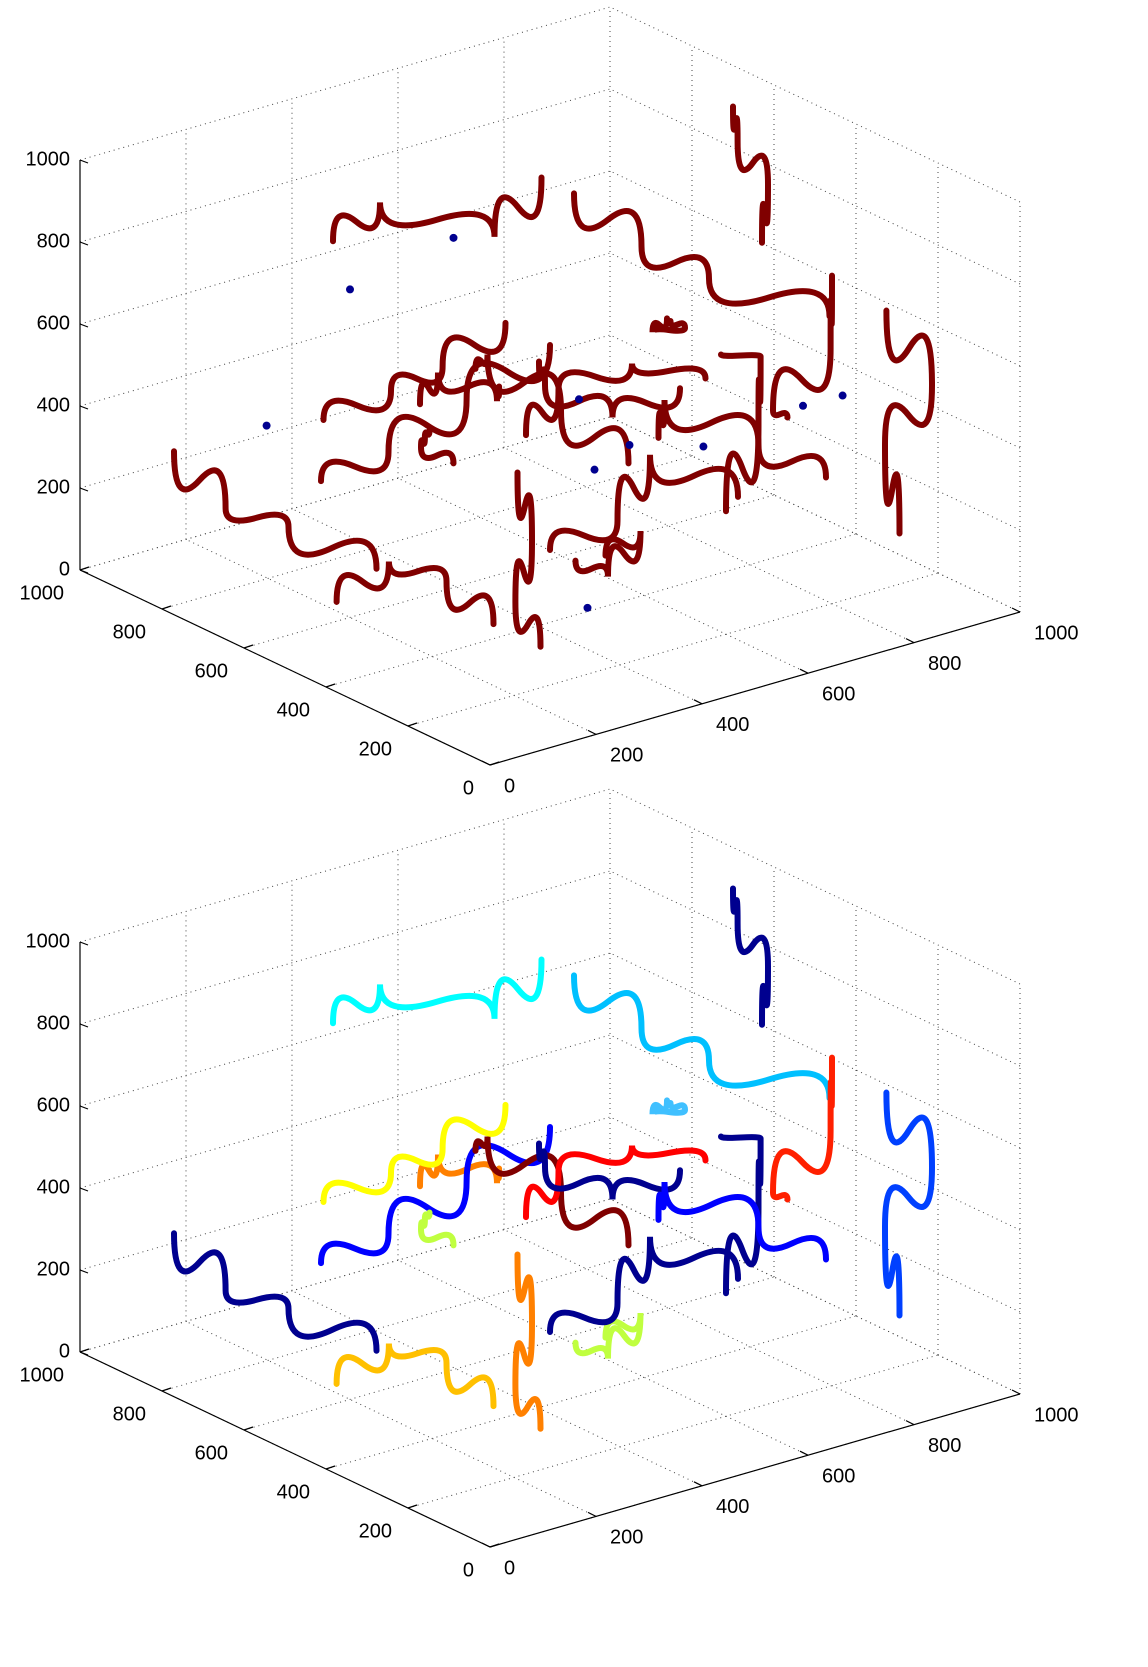 The height and width of the screenshot is (1667, 1148). I want to click on y-tick-label: 200, so click(375, 1531).